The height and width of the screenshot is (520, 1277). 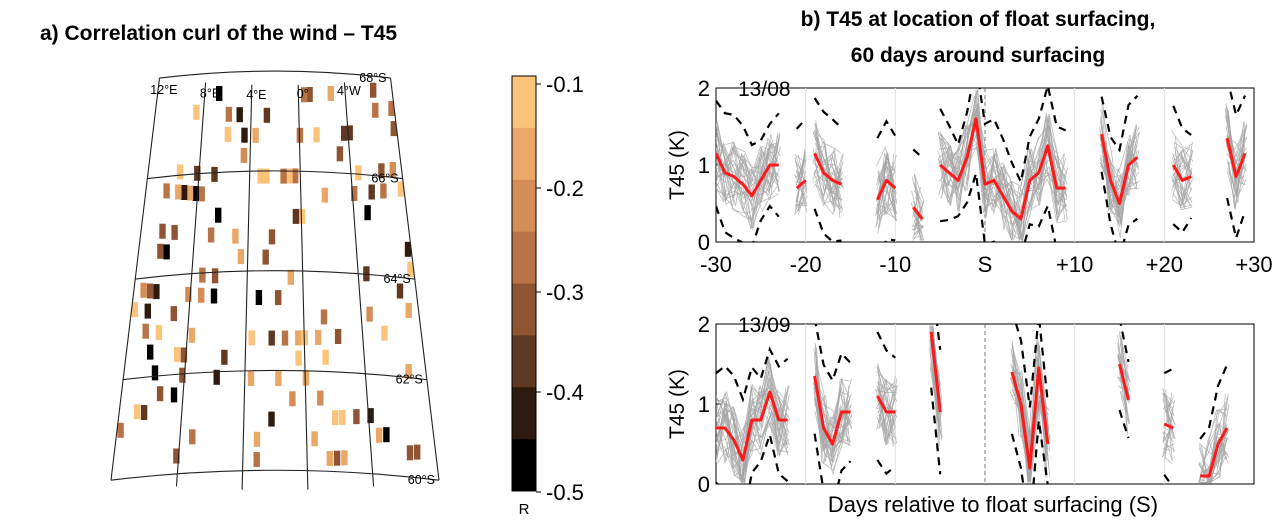 I want to click on lat-label: 60°S, so click(x=421, y=480).